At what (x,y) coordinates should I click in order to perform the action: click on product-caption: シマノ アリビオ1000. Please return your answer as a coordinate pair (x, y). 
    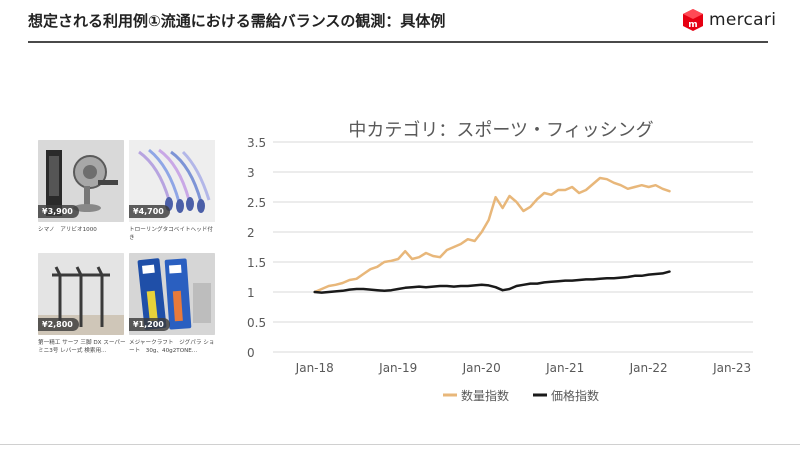
    Looking at the image, I should click on (67, 230).